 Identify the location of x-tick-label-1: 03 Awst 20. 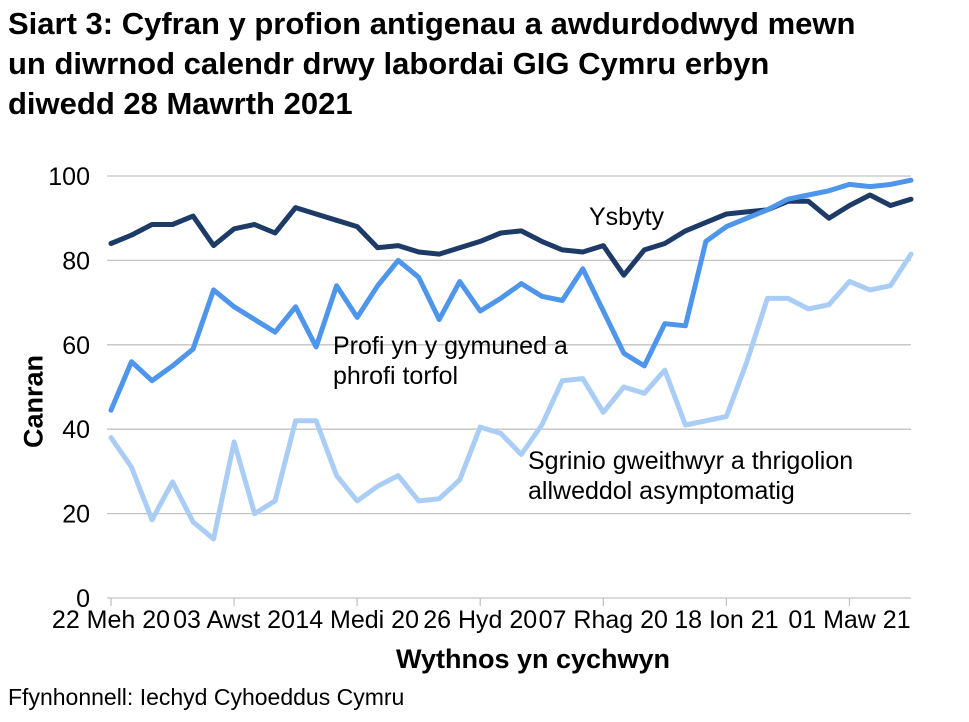
(234, 620).